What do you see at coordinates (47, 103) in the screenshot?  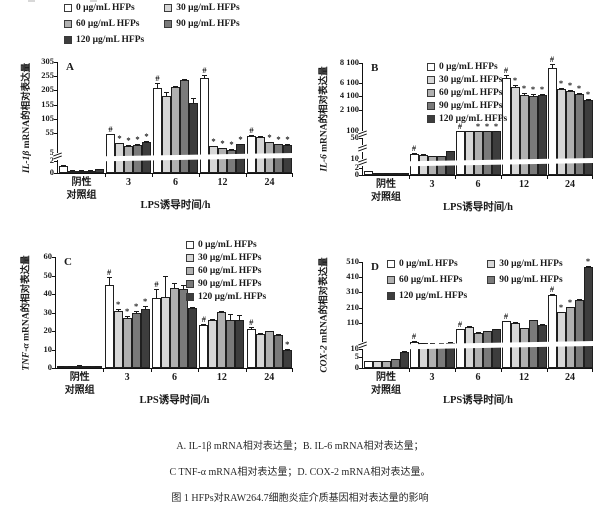 I see `y-tick-label: 155` at bounding box center [47, 103].